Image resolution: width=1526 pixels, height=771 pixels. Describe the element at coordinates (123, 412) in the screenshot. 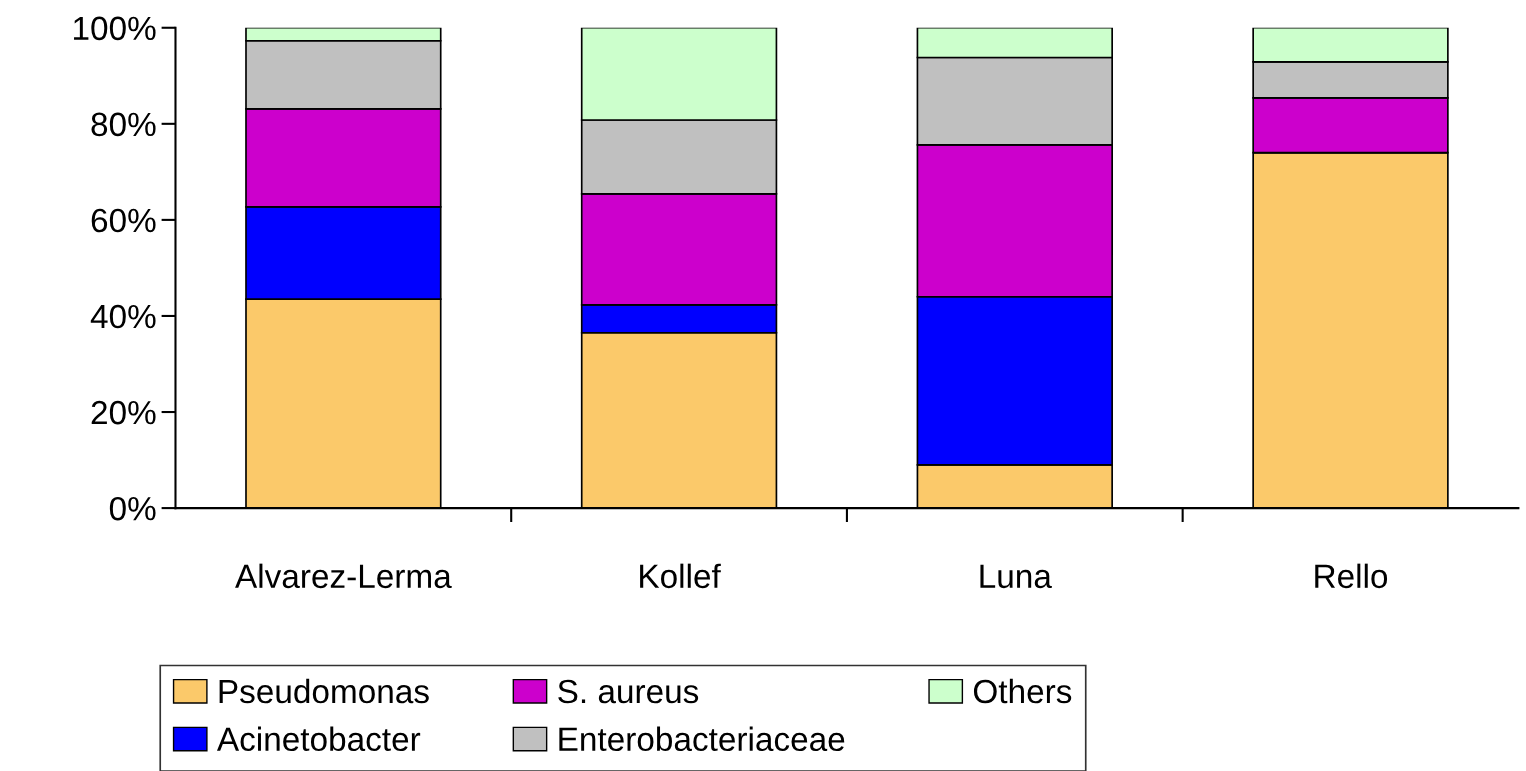

I see `y-tick-label: 20%` at that location.